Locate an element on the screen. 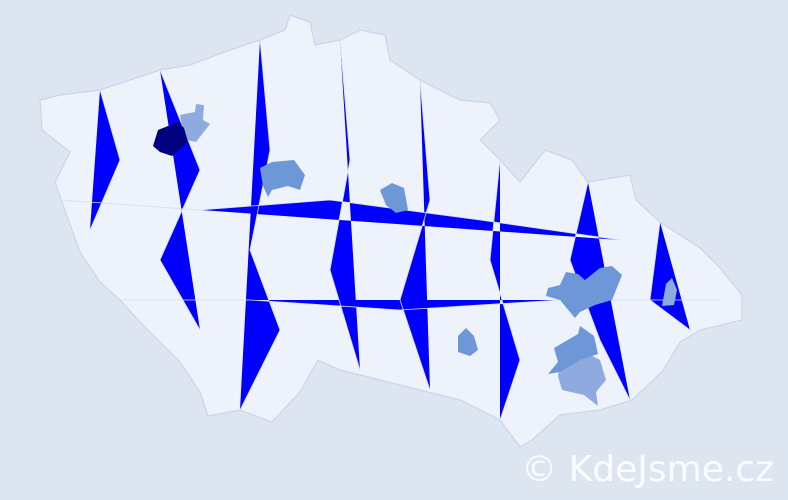  district-highest is located at coordinates (282, 178).